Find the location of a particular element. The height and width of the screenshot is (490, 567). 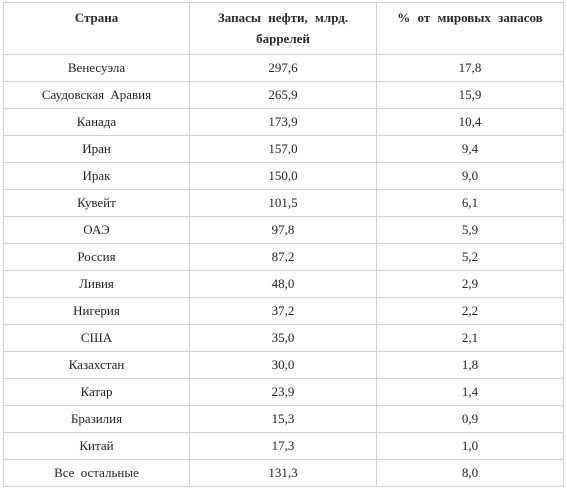

cell-country: Россия is located at coordinates (96, 257).